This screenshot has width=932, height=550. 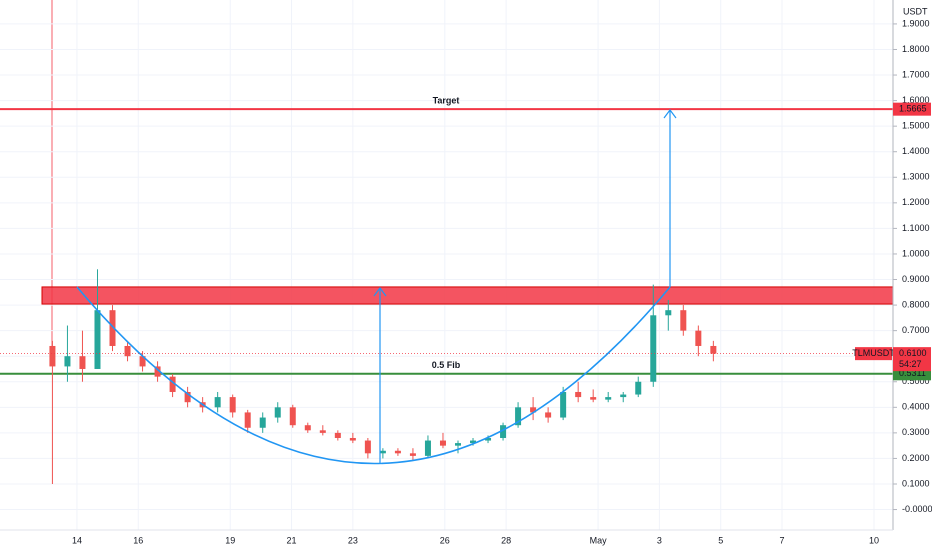 I want to click on y-tick-label: 0.7000, so click(x=916, y=330).